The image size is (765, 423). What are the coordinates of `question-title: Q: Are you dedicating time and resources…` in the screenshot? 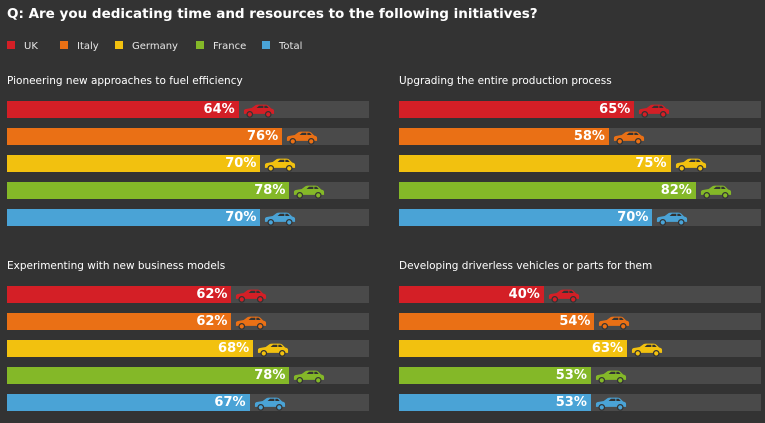 It's located at (272, 14).